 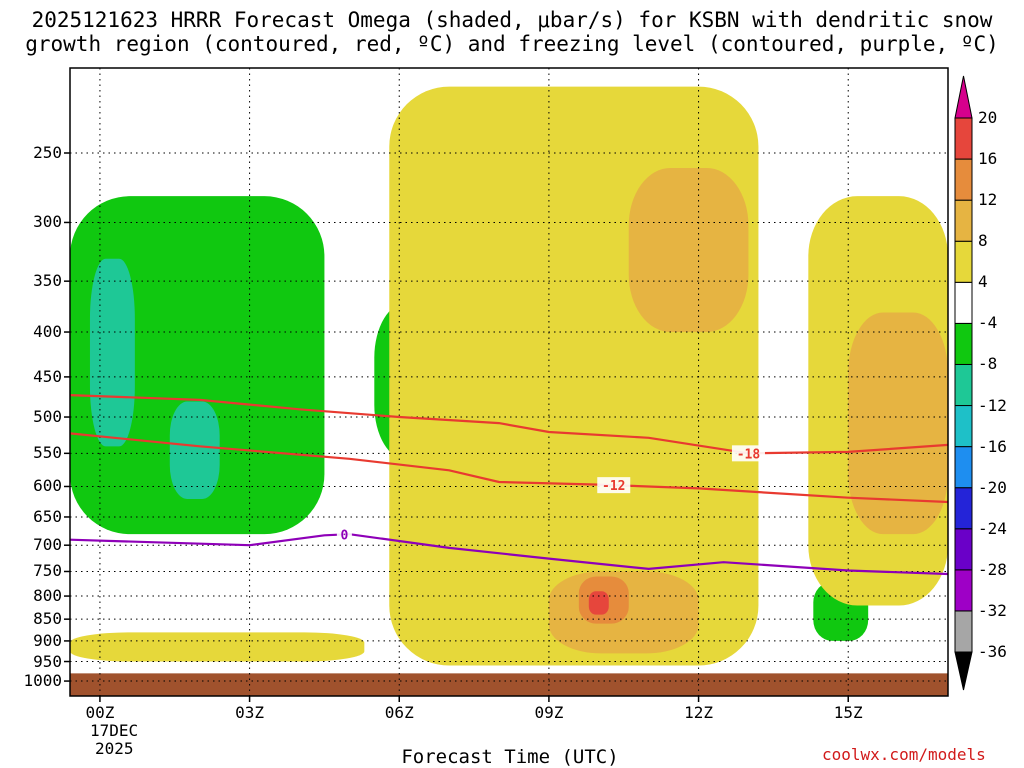 I want to click on y-tick-label-450: 450, so click(x=47, y=376).